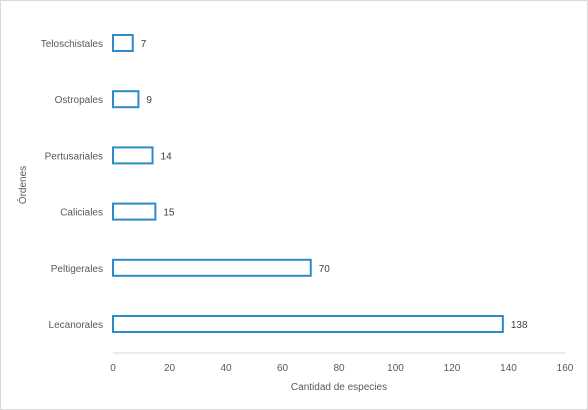 This screenshot has height=410, width=588. Describe the element at coordinates (167, 156) in the screenshot. I see `data-label: 14` at that location.